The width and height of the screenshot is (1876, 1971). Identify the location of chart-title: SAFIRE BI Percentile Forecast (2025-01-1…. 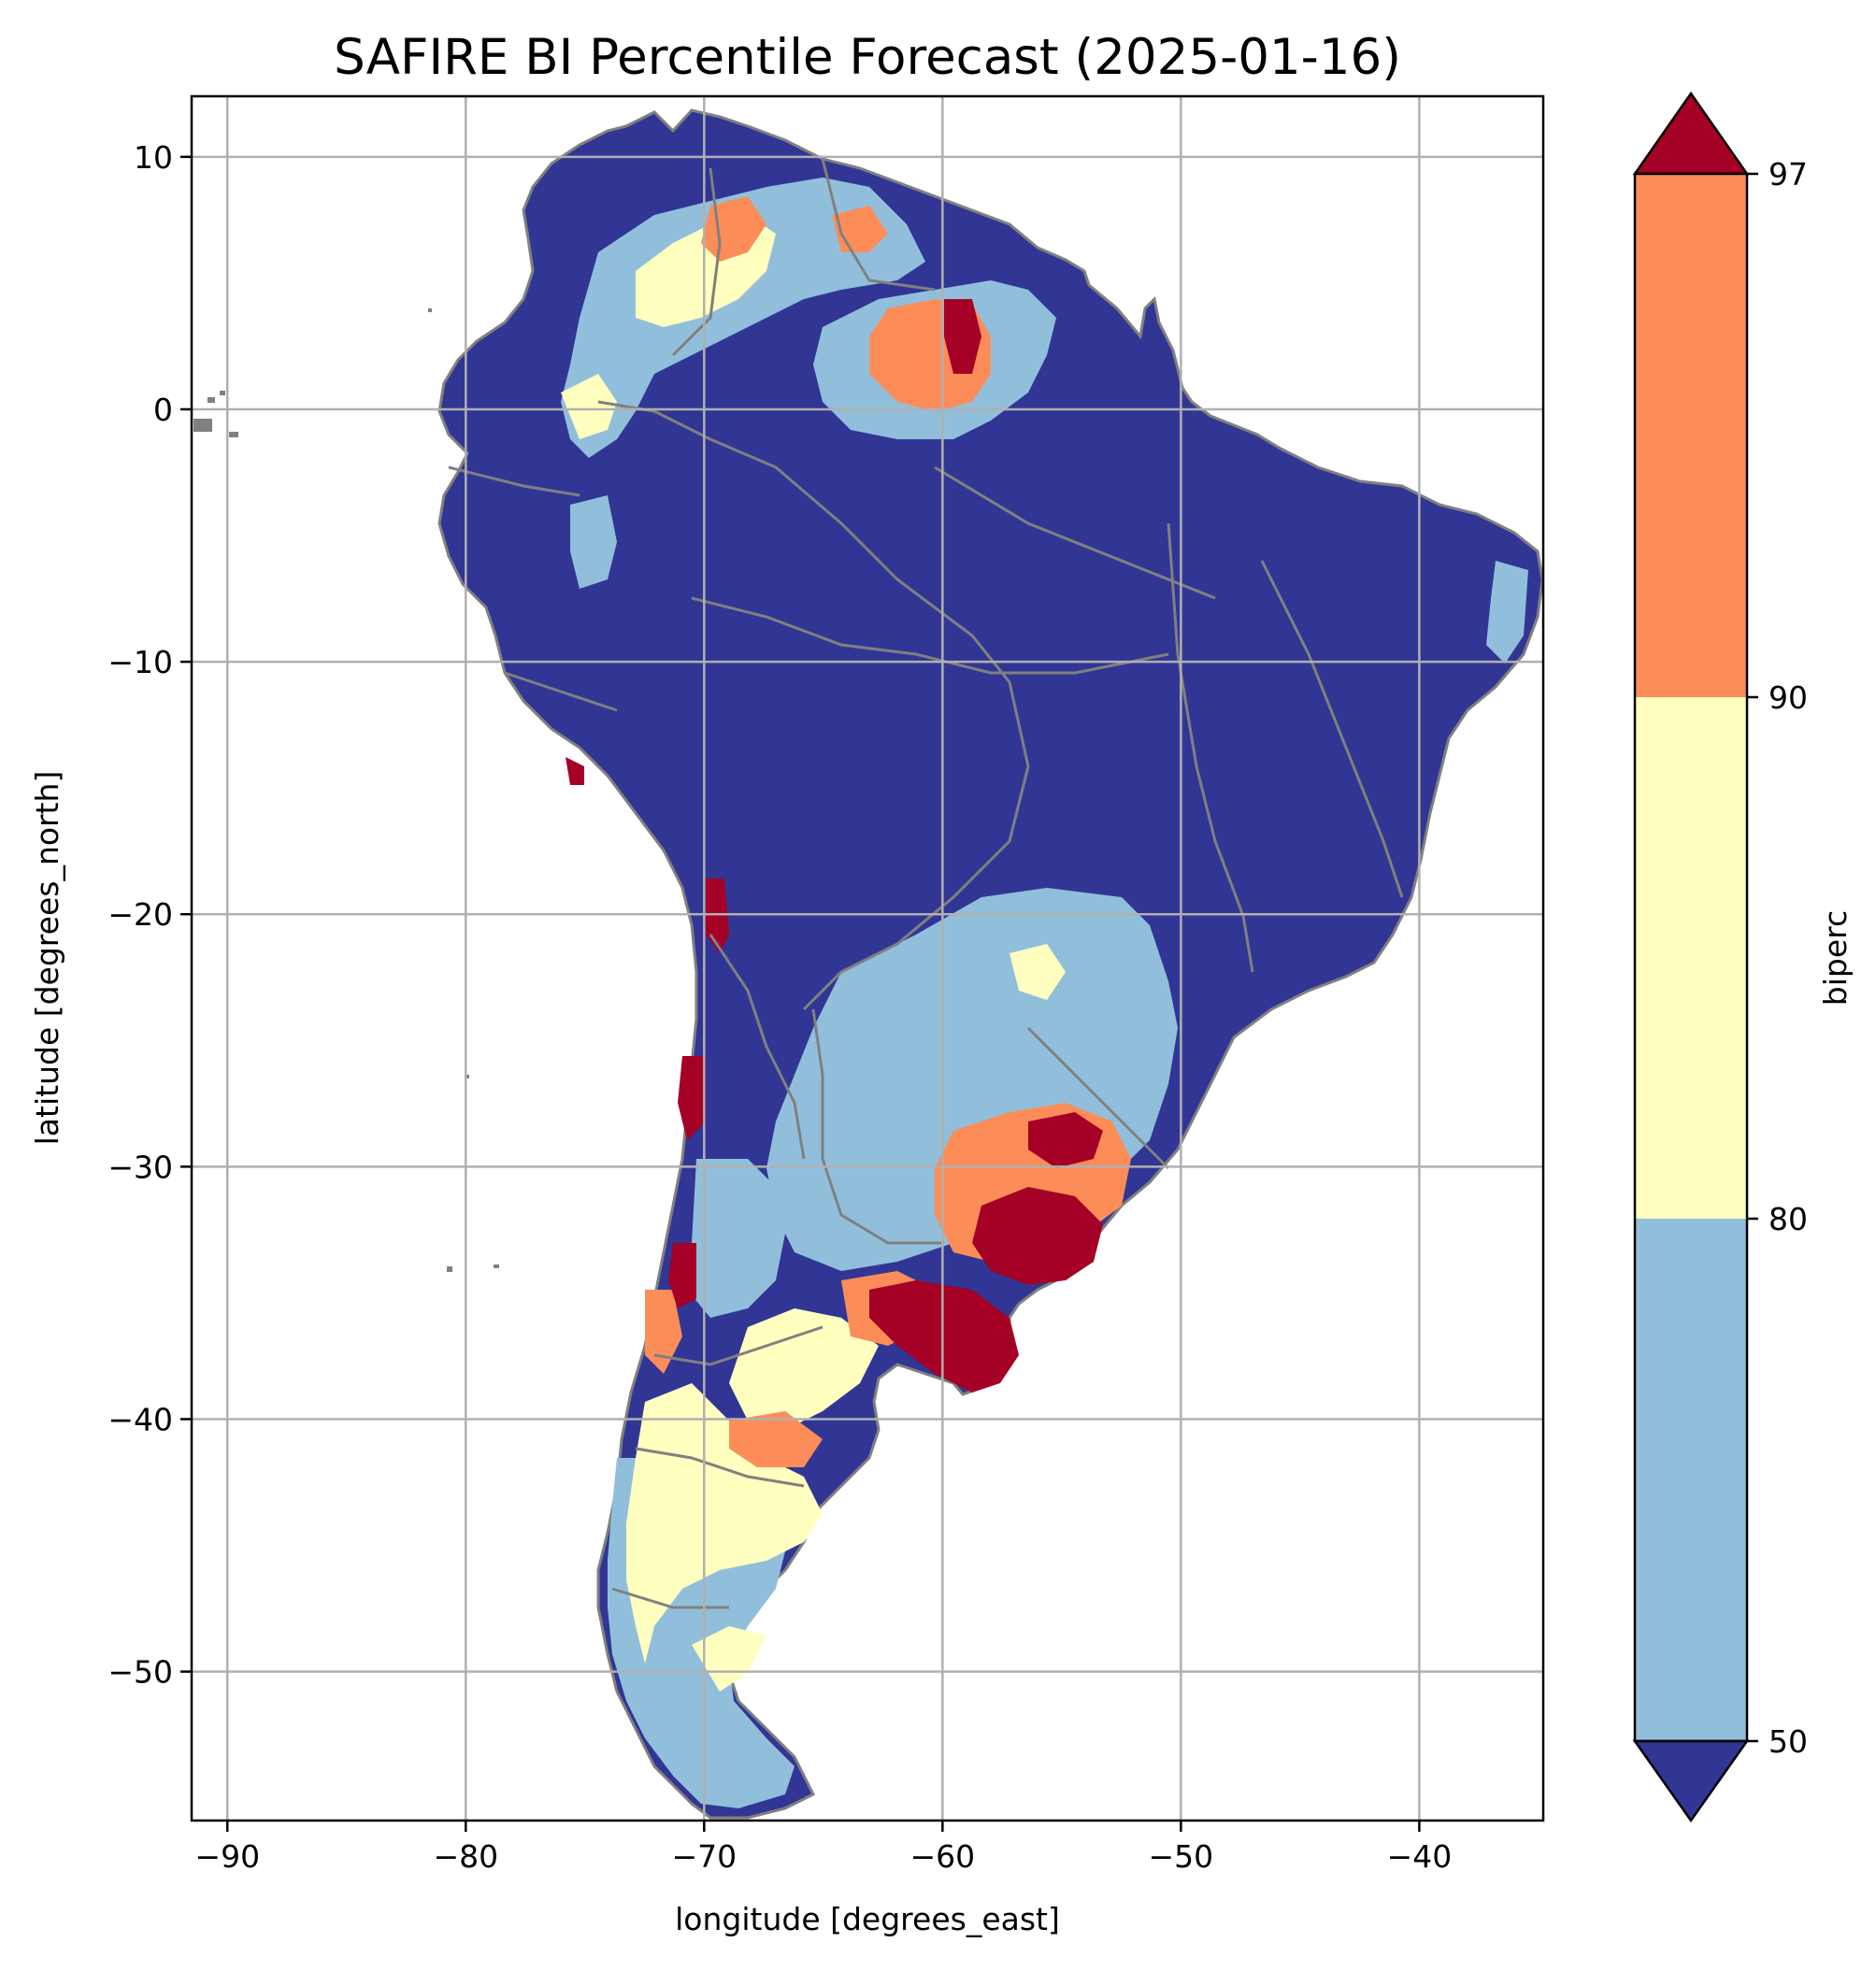
(868, 58).